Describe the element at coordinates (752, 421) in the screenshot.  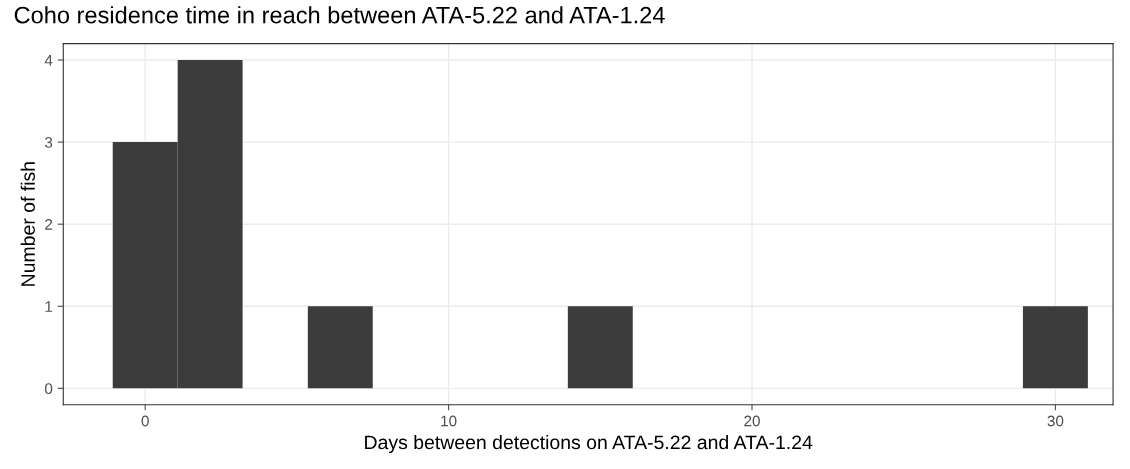
I see `x-tick-label: 20` at that location.